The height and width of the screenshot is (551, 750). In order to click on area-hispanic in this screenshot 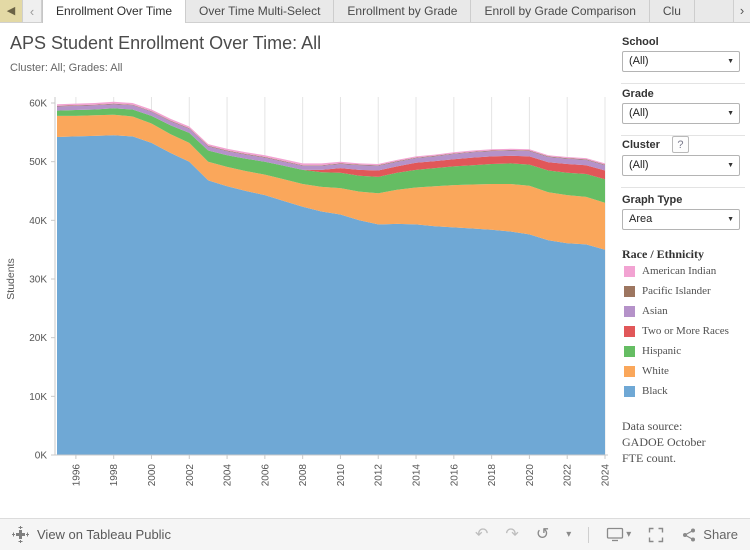, I will do `click(331, 155)`.